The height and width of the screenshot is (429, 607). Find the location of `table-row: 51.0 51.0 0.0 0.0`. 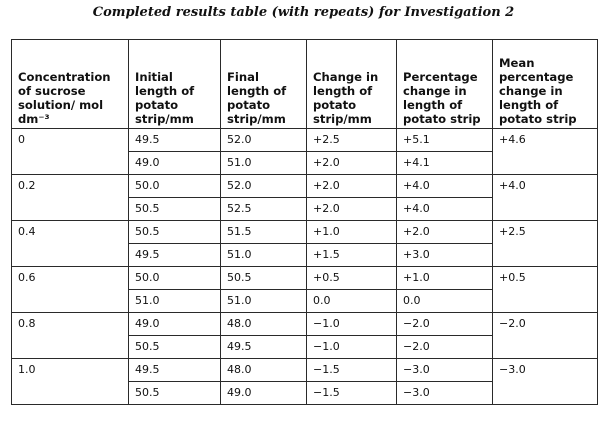

table-row: 51.0 51.0 0.0 0.0 is located at coordinates (305, 301).